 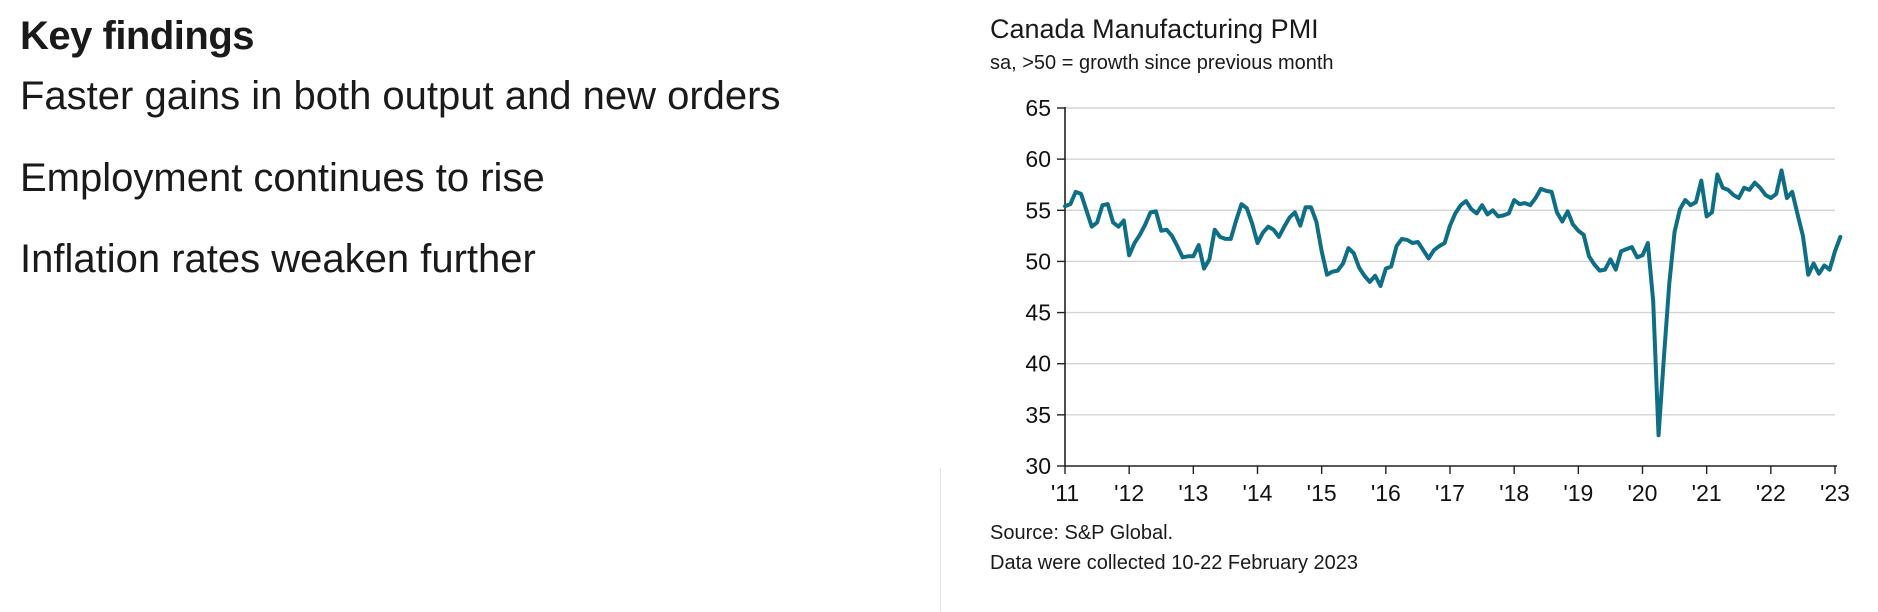 What do you see at coordinates (940, 540) in the screenshot?
I see `panel-divider` at bounding box center [940, 540].